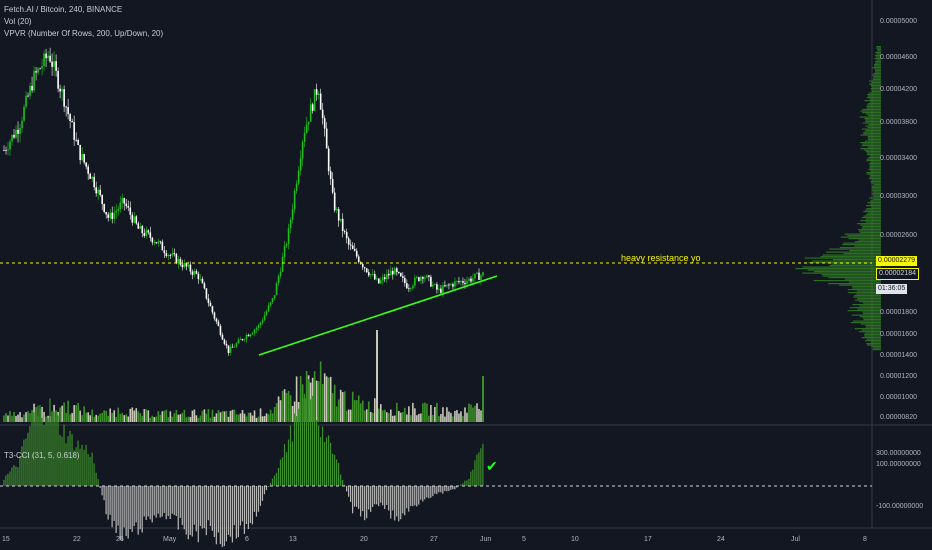  I want to click on cci-legend: T3-CCI (31, 5, 0.618), so click(42, 455).